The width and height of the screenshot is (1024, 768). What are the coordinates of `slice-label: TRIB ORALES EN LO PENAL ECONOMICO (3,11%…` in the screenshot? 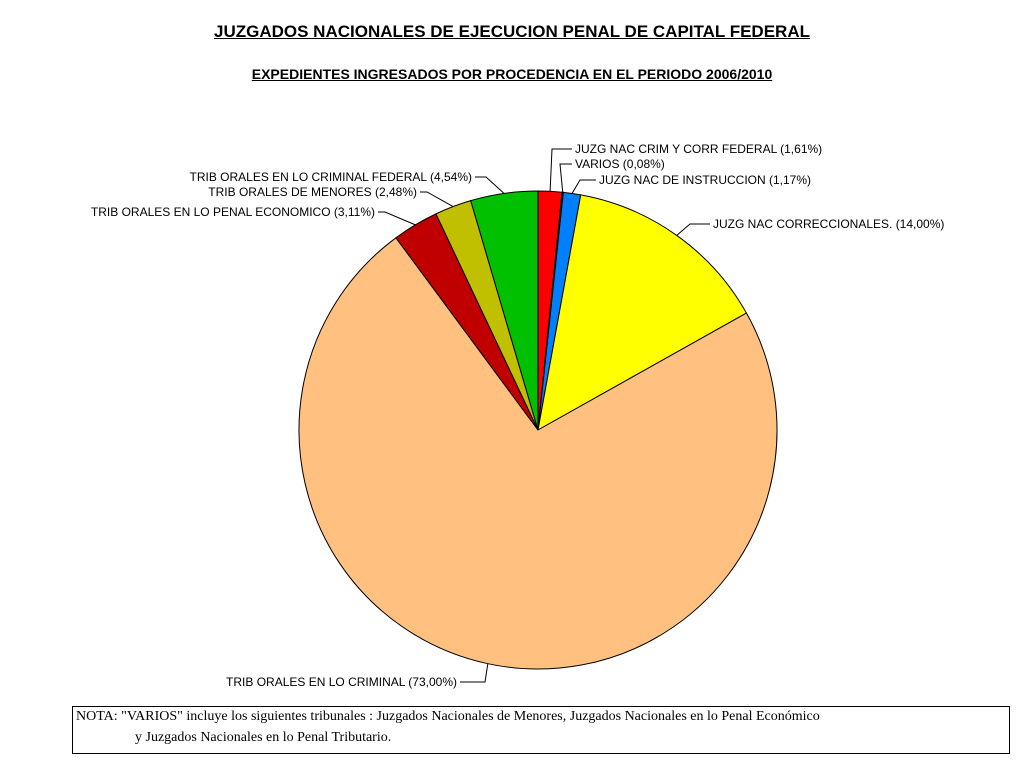 It's located at (233, 212).